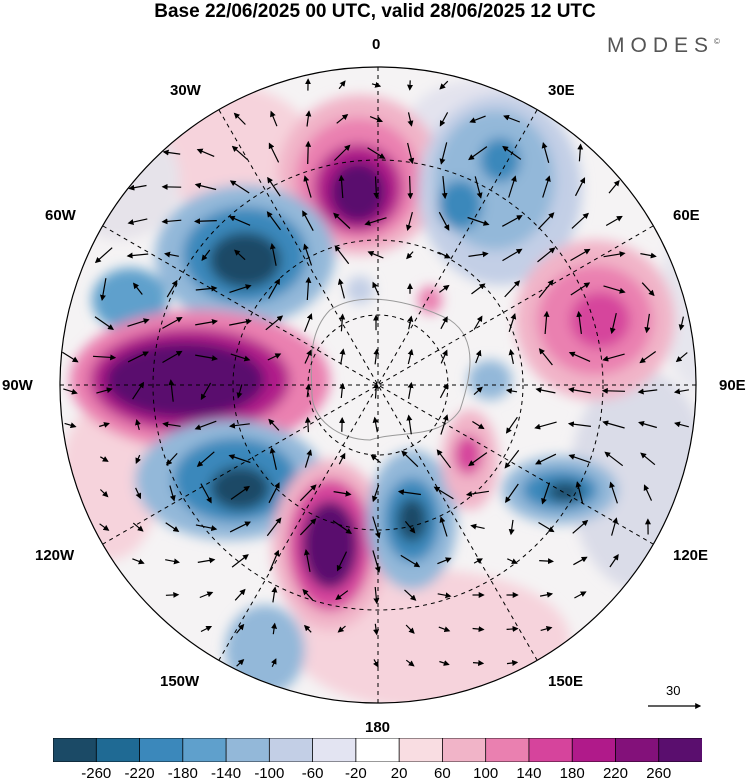 Image resolution: width=750 pixels, height=783 pixels. I want to click on lon-label-150e: 150E, so click(566, 681).